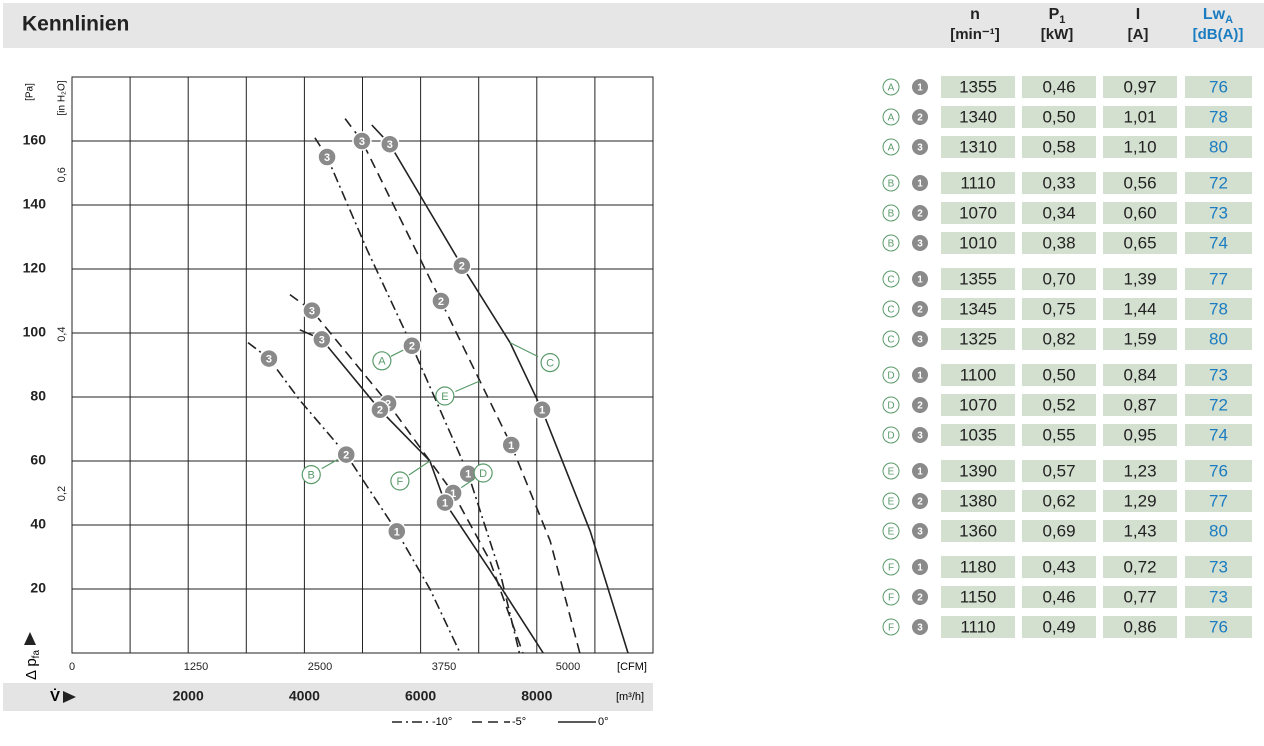 Image resolution: width=1264 pixels, height=746 pixels. Describe the element at coordinates (444, 397) in the screenshot. I see `curve-label: E` at that location.